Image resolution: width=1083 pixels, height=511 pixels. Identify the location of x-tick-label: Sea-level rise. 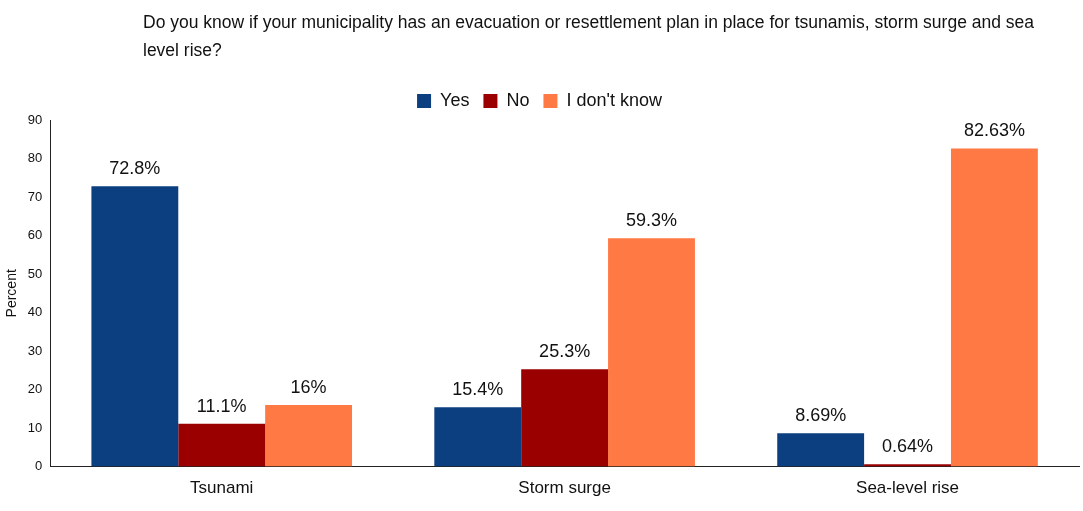
(908, 488).